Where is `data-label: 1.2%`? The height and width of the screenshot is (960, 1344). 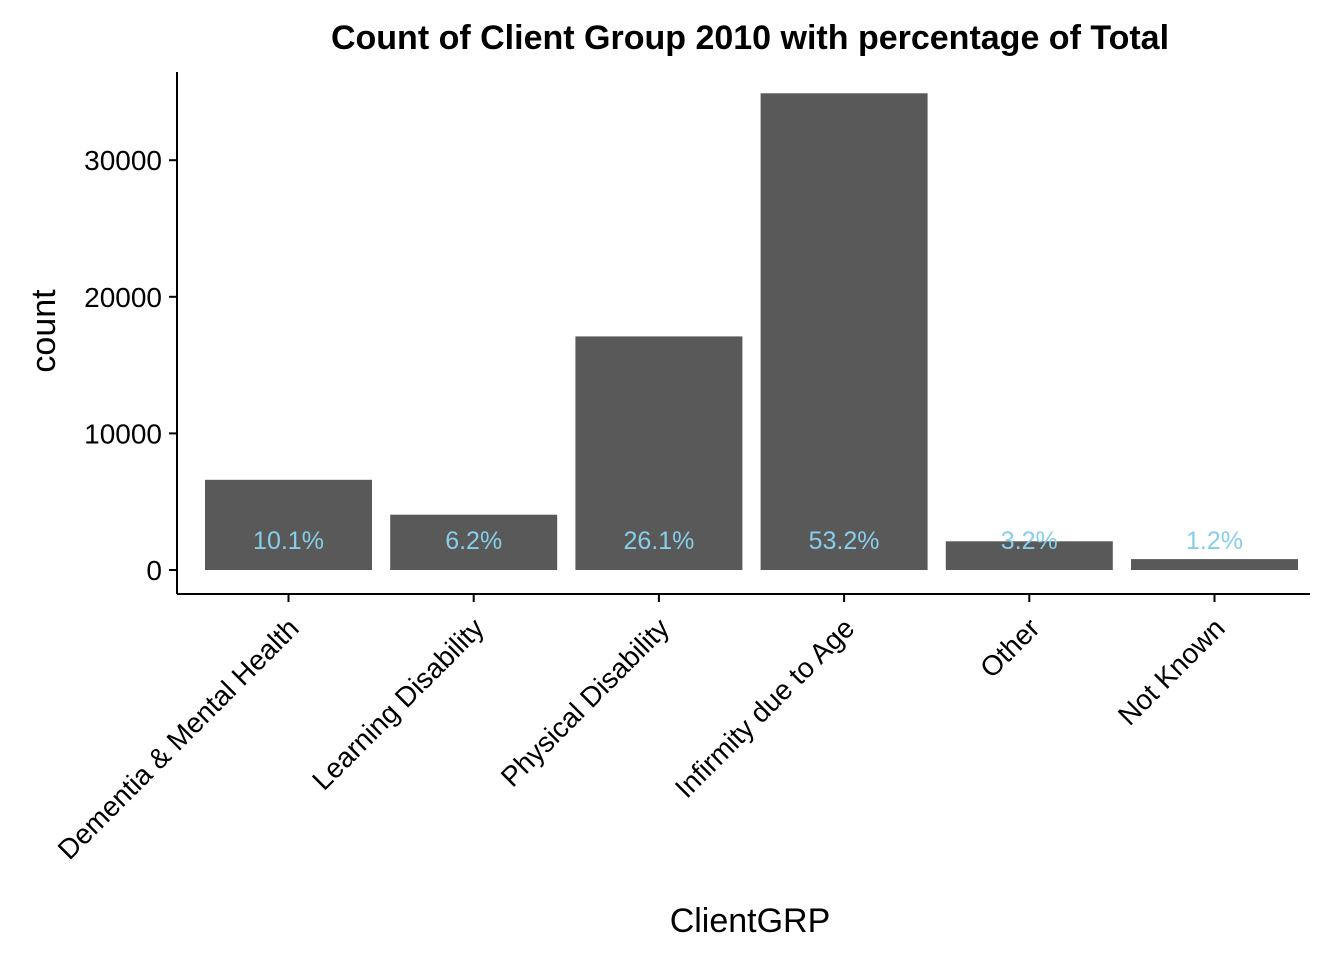 data-label: 1.2% is located at coordinates (1214, 541).